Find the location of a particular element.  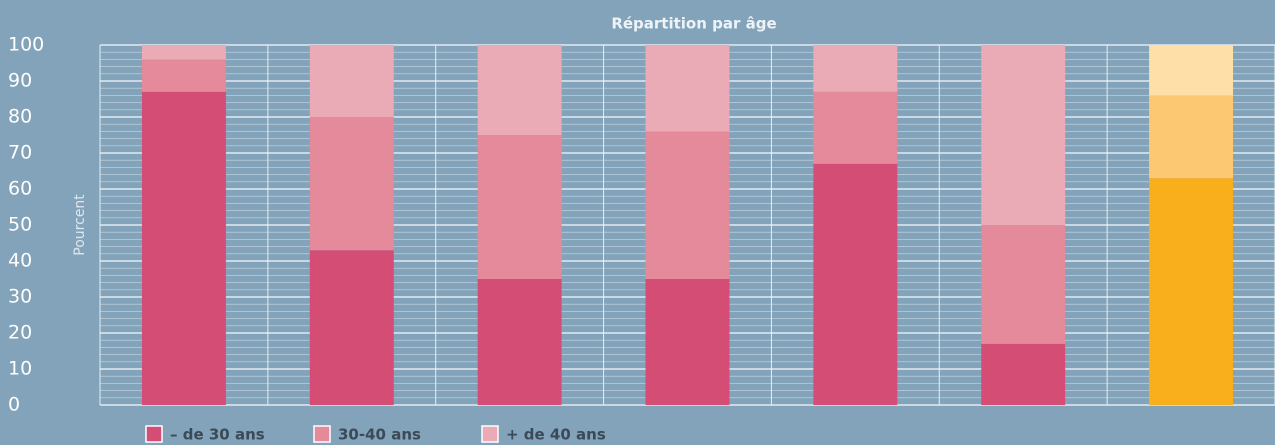

y-tick-label: 100 is located at coordinates (26, 45).